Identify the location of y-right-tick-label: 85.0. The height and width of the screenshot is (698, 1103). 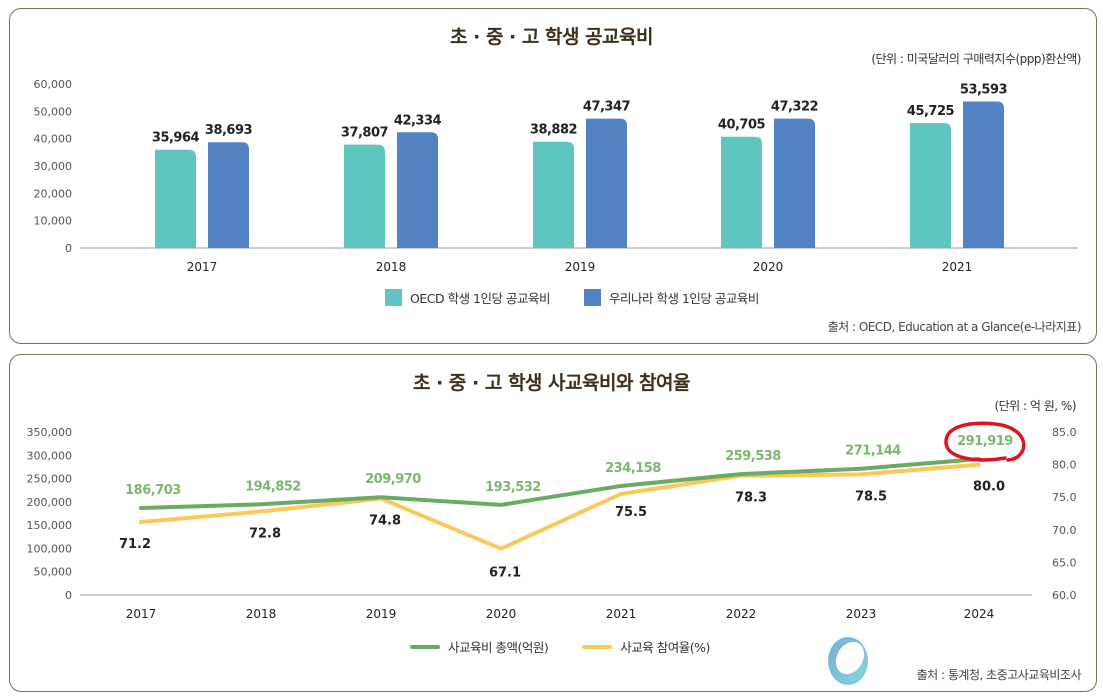
(1064, 432).